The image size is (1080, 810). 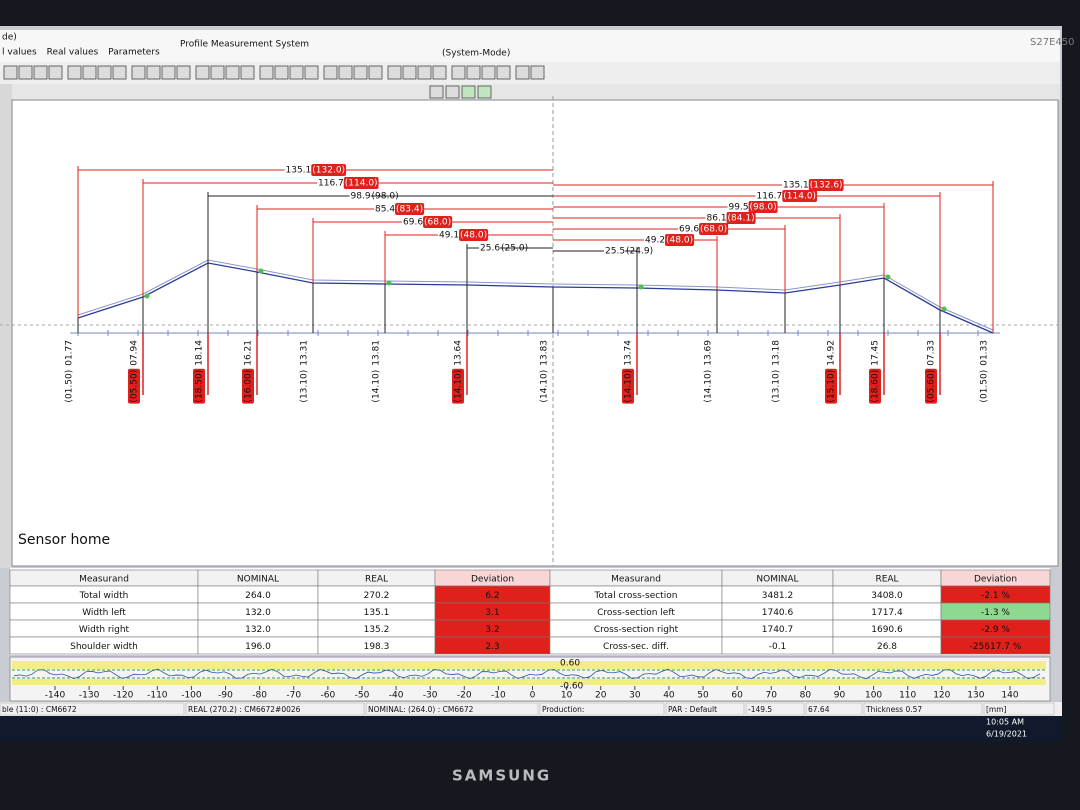 I want to click on strip-x-label: -140, so click(x=55, y=696).